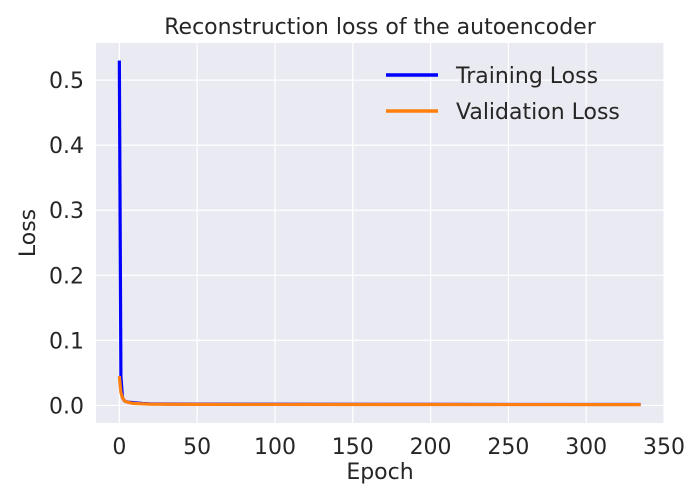  I want to click on x-tick-label: 300, so click(586, 447).